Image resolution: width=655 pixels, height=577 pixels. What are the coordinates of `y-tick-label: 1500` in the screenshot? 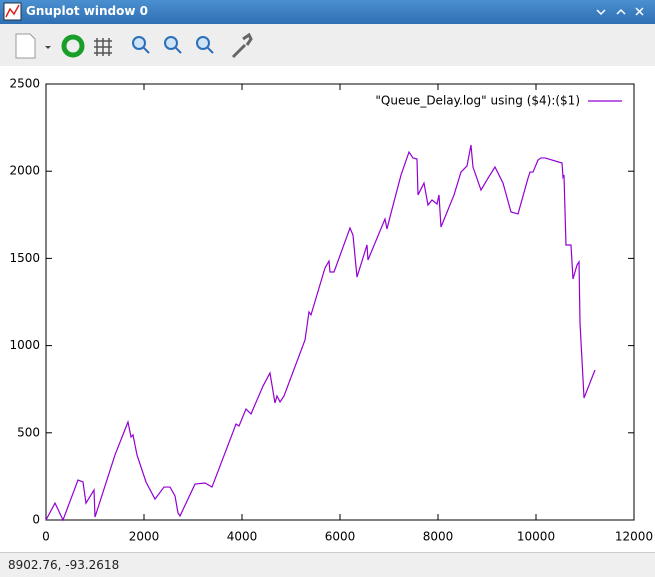 It's located at (24, 258).